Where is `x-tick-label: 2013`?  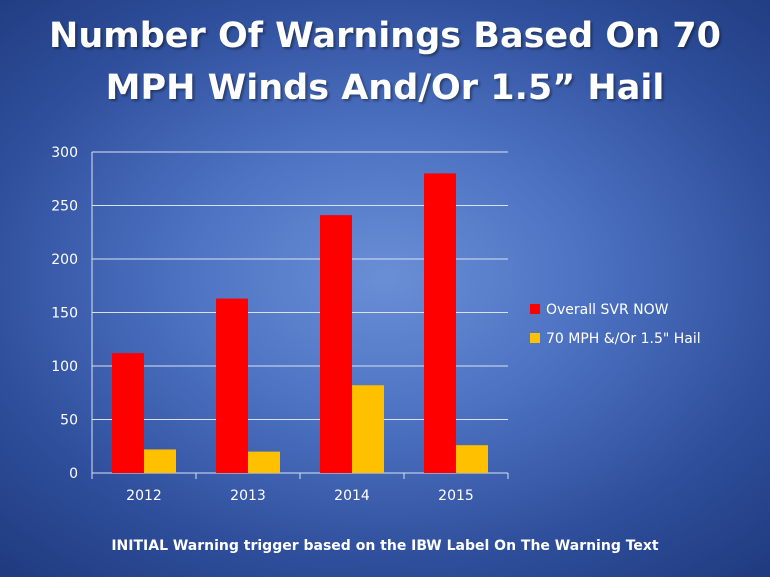
x-tick-label: 2013 is located at coordinates (248, 496).